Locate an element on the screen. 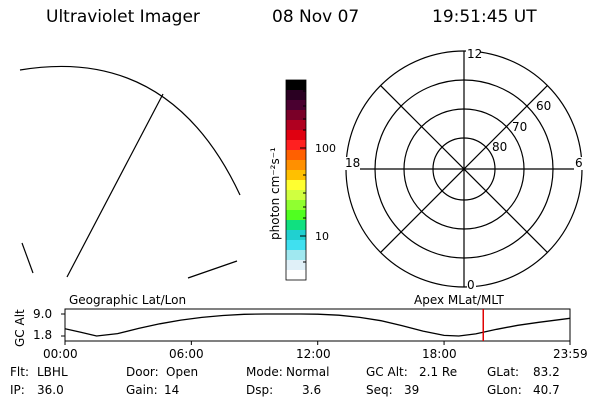  door-label: Door: is located at coordinates (142, 372).